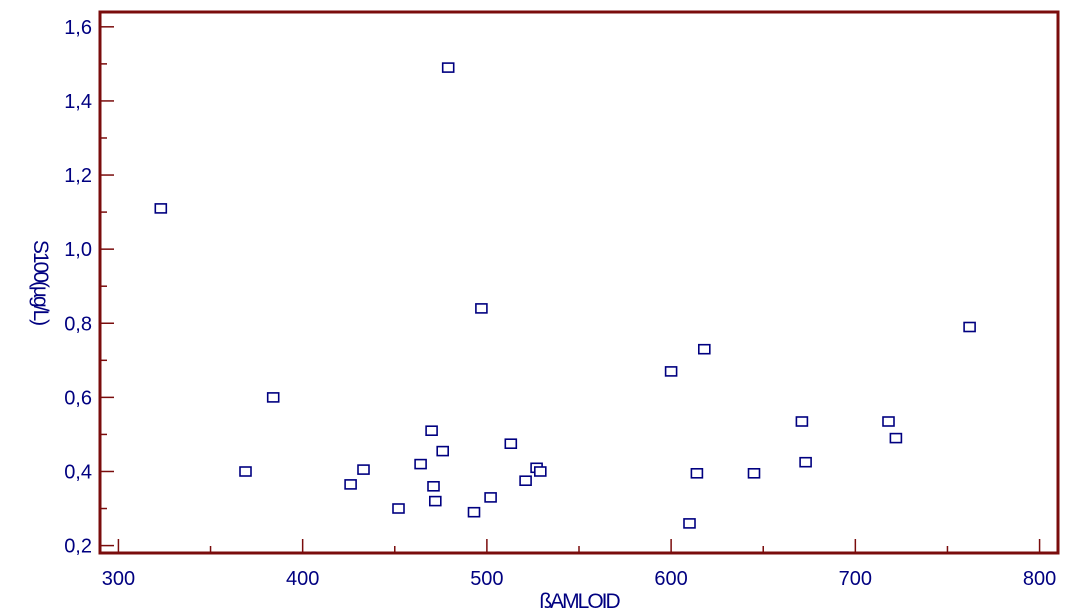 Image resolution: width=1075 pixels, height=612 pixels. Describe the element at coordinates (78, 398) in the screenshot. I see `y-tick-label: 0,6` at that location.